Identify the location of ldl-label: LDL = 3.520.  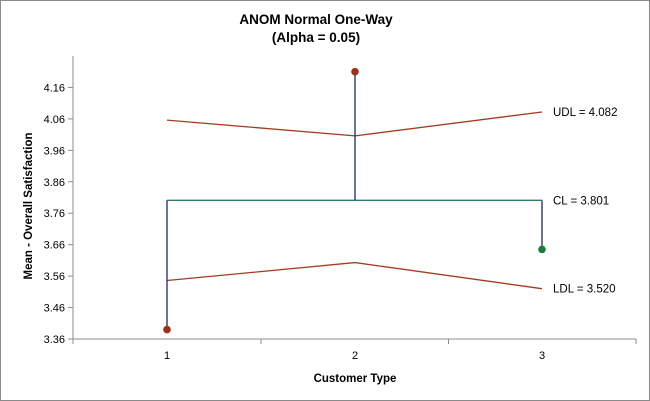
(584, 290).